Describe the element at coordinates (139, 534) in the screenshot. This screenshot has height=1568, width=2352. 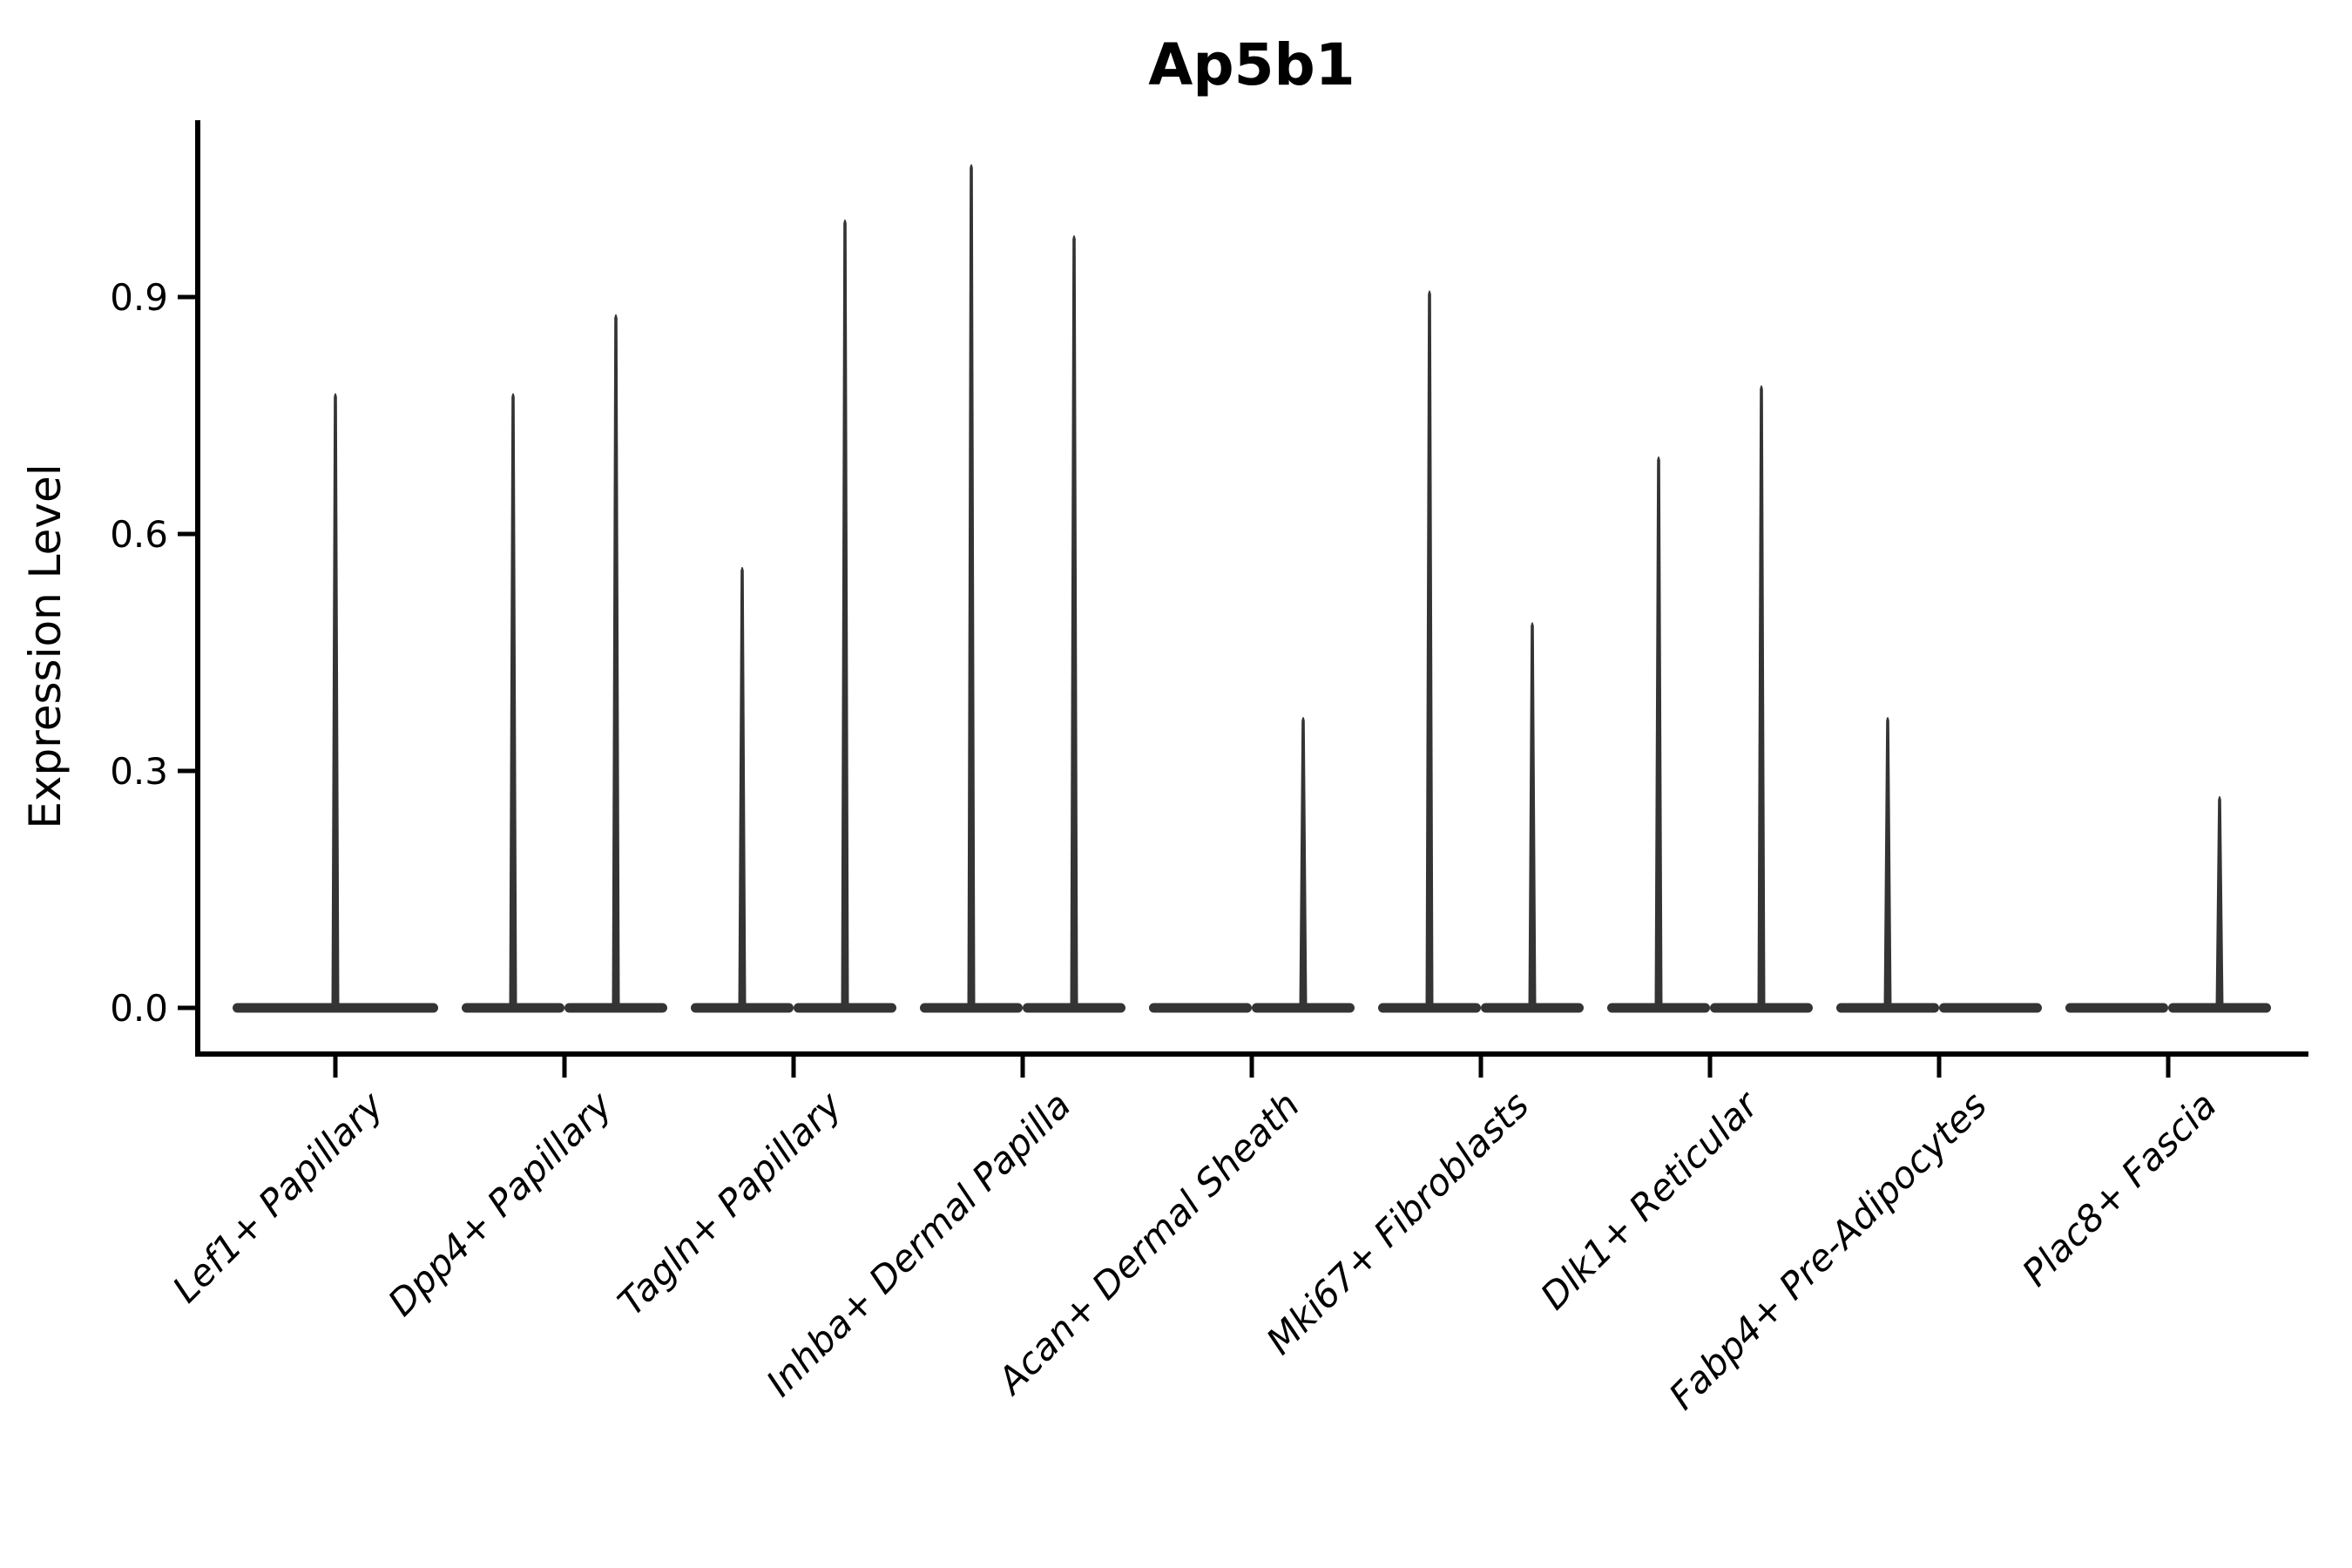
I see `y-tick-label: 0.6` at that location.